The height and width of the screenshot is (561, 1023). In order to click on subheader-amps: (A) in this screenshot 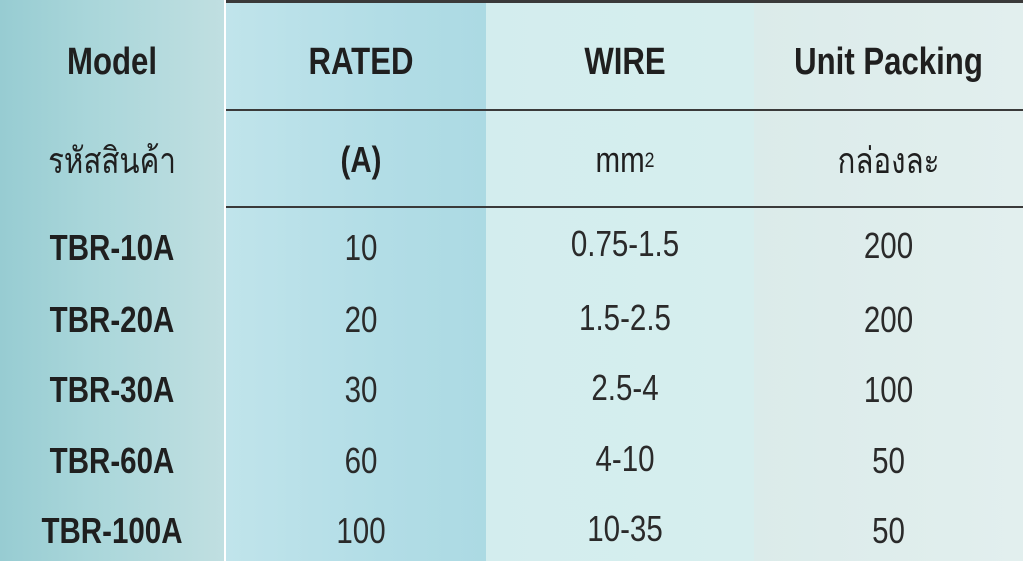, I will do `click(361, 159)`.